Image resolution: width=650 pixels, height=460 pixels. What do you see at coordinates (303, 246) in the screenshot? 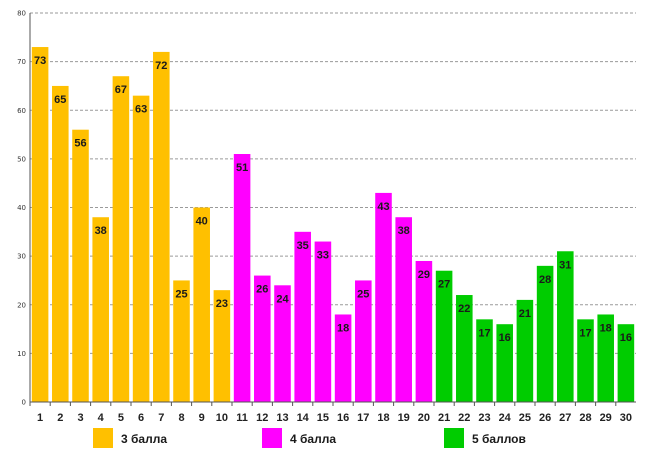
I see `bar-value-label: 35` at bounding box center [303, 246].